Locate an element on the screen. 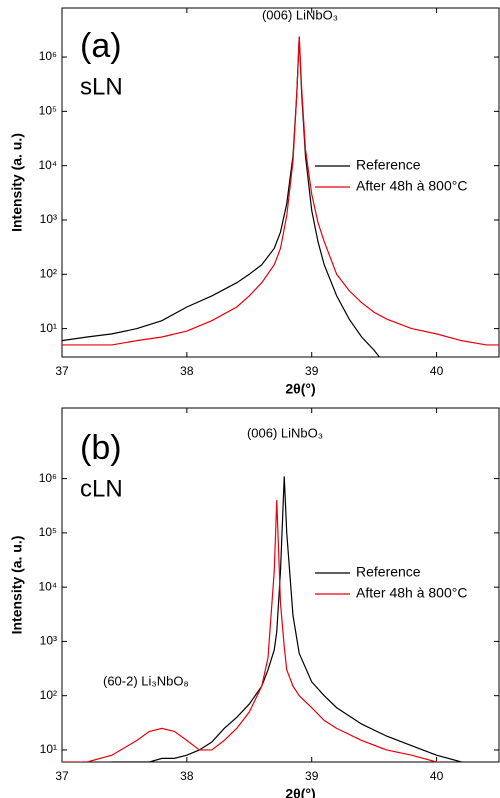 This screenshot has height=798, width=500. annotation-phase-label: (60-2) Li₃NbO₈ is located at coordinates (146, 680).